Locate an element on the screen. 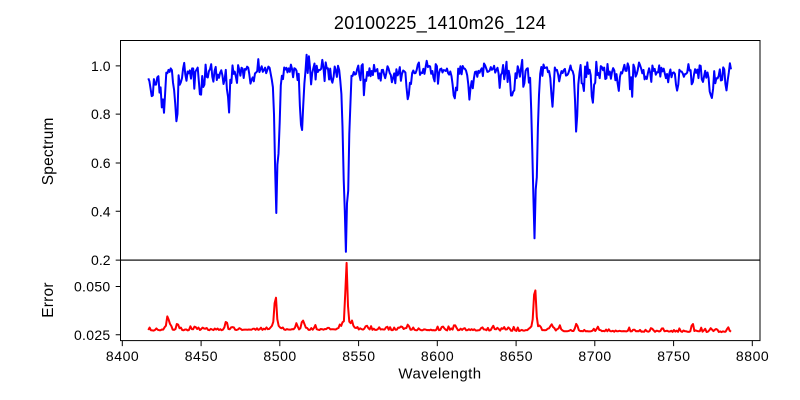 The height and width of the screenshot is (400, 800). svg-text: 0.2 is located at coordinates (101, 260).